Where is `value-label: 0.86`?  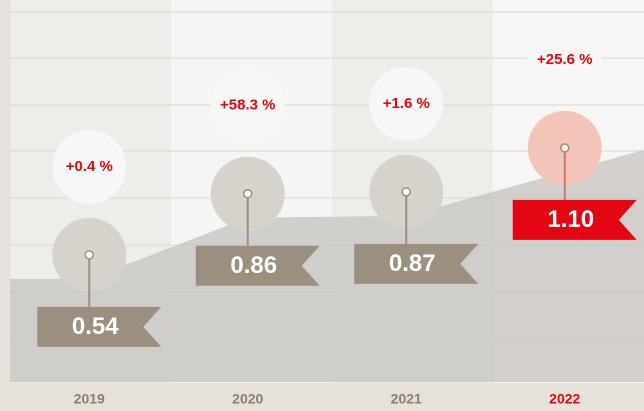 value-label: 0.86 is located at coordinates (253, 265).